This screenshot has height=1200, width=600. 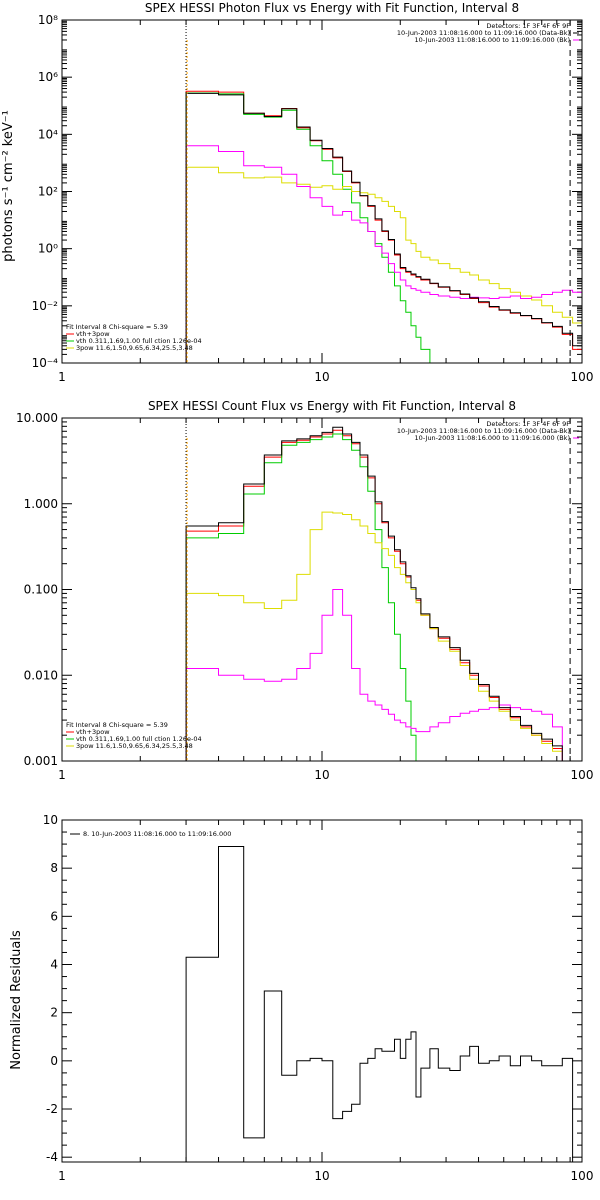 What do you see at coordinates (41, 761) in the screenshot?
I see `y-tick-label: 0.001` at bounding box center [41, 761].